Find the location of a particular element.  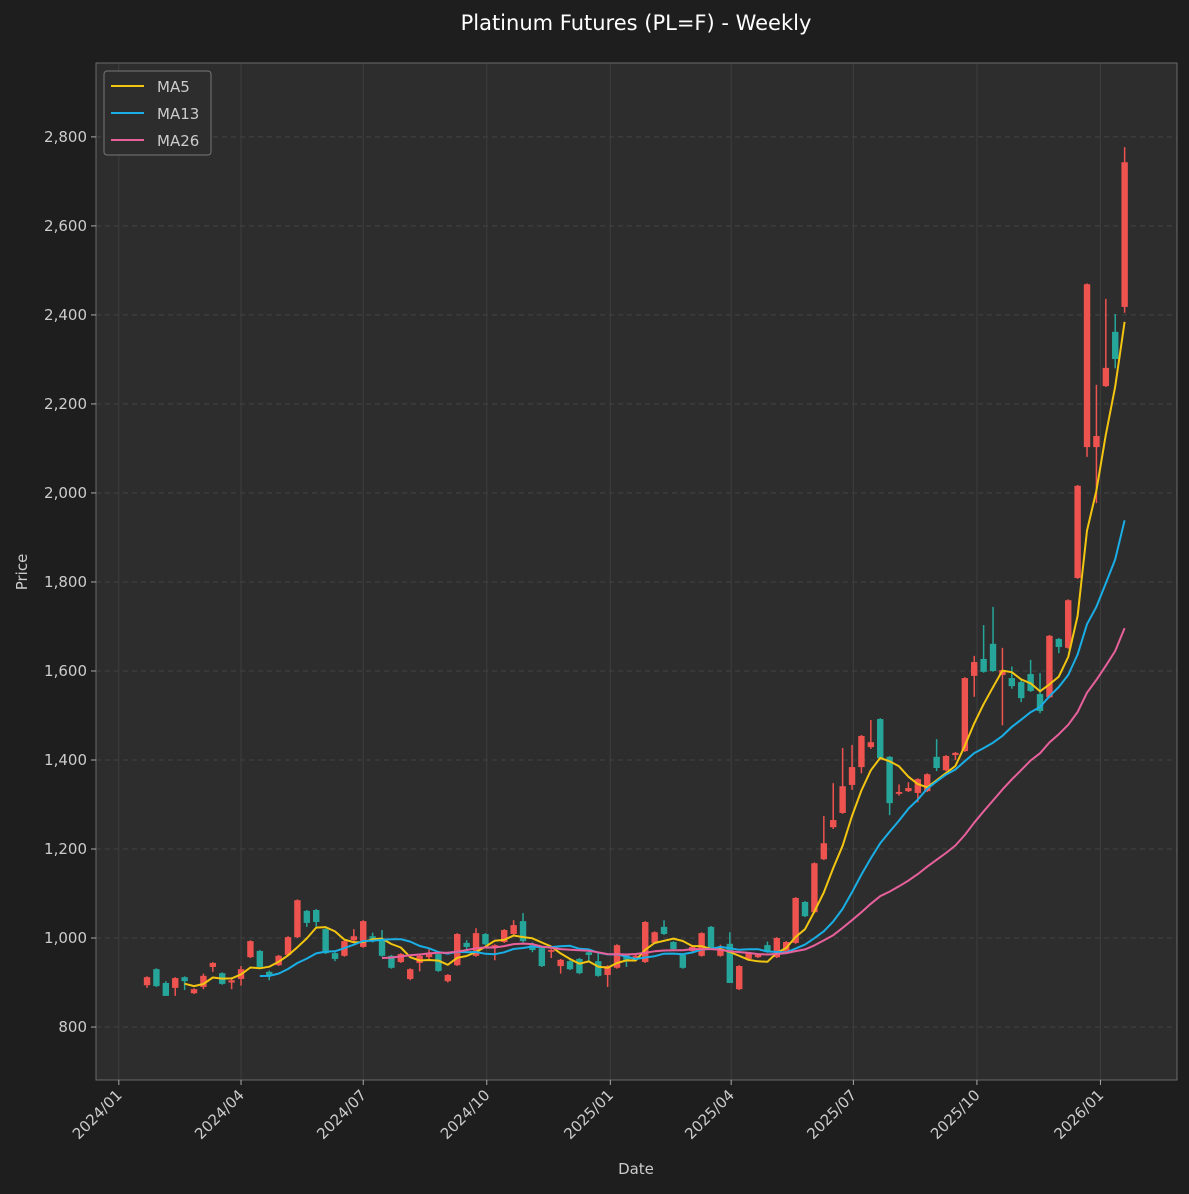

y-tick-label: 2,400 is located at coordinates (65, 315).